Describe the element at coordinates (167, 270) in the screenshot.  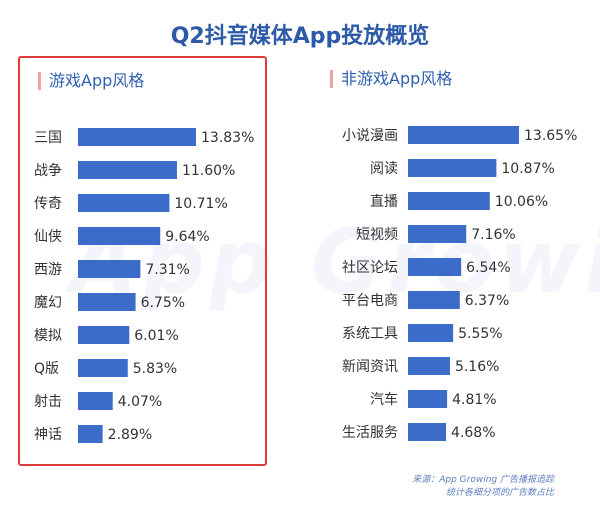
I see `value-label: 7.31%` at that location.